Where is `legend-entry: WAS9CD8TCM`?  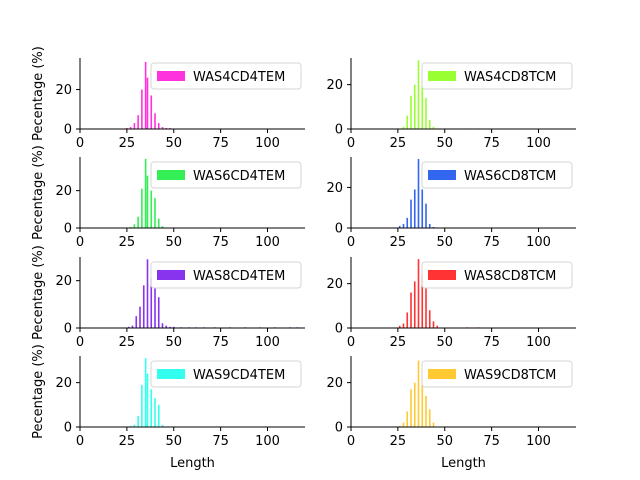 legend-entry: WAS9CD8TCM is located at coordinates (510, 375).